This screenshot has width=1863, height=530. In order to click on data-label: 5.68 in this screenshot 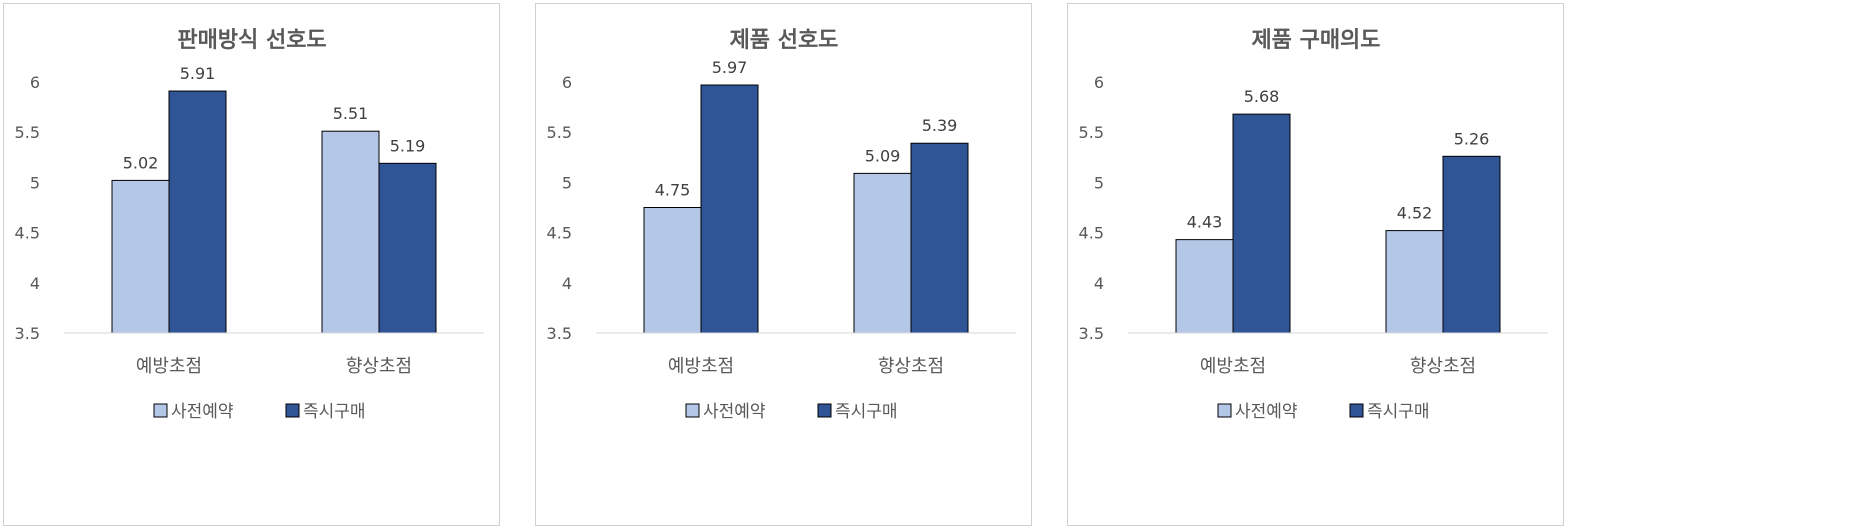, I will do `click(1262, 96)`.